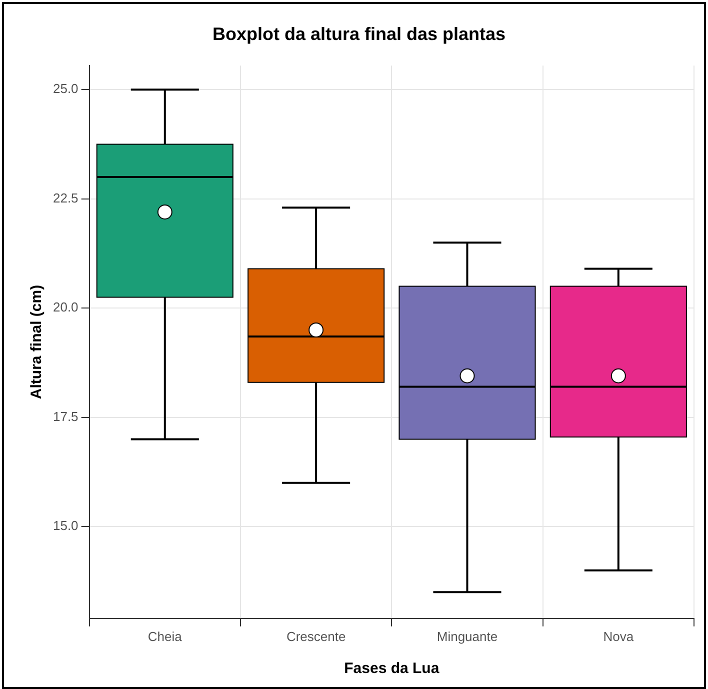  I want to click on y-tick-label: 25.0, so click(65, 88).